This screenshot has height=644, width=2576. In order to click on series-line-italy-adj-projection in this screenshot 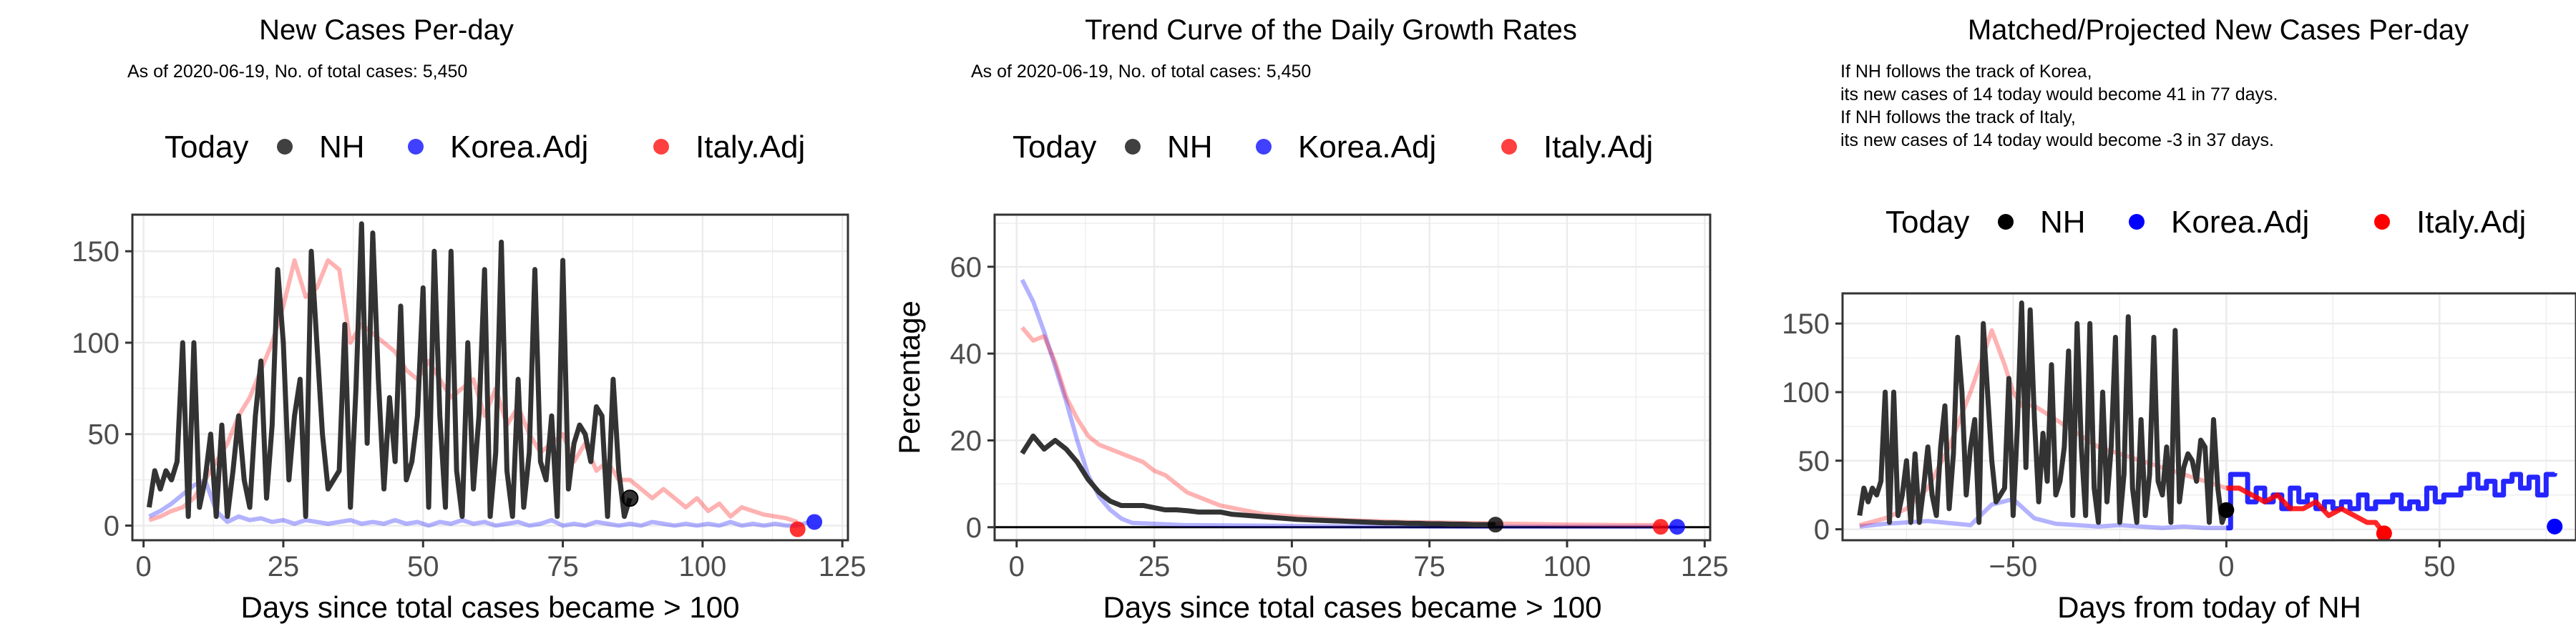, I will do `click(2306, 510)`.